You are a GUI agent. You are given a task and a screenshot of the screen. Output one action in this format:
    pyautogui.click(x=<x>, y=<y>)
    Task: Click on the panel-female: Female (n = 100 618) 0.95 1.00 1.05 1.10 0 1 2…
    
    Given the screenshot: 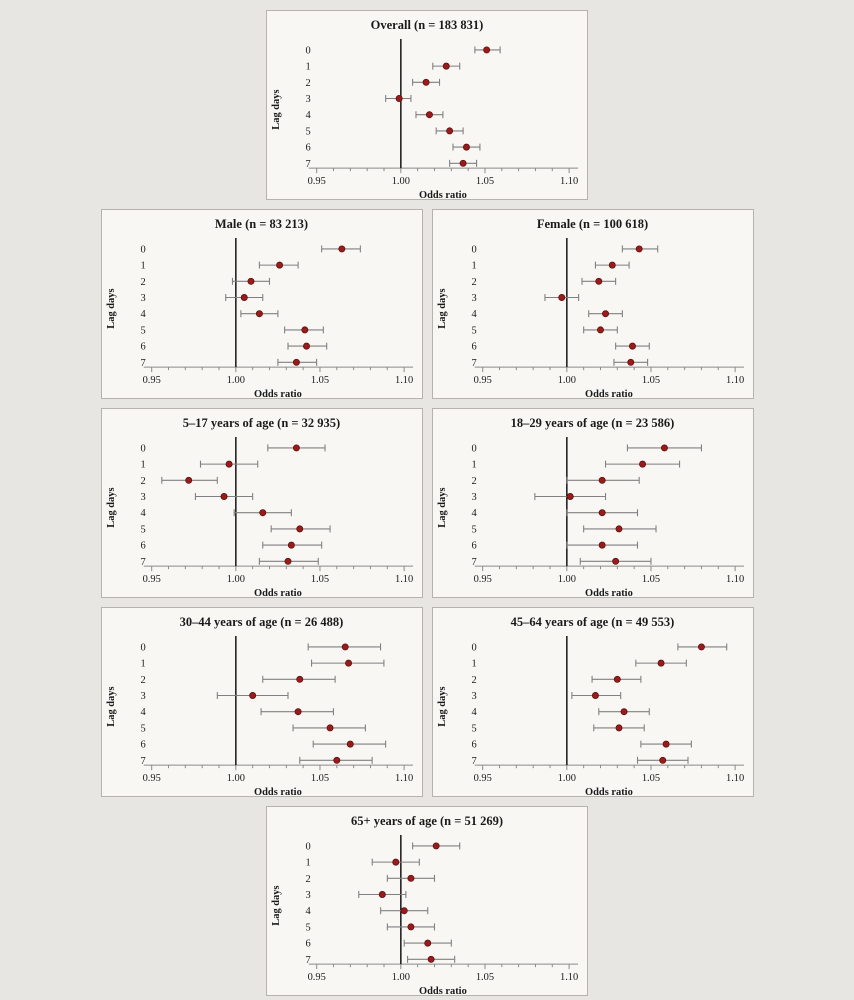 What is the action you would take?
    pyautogui.click(x=592, y=304)
    